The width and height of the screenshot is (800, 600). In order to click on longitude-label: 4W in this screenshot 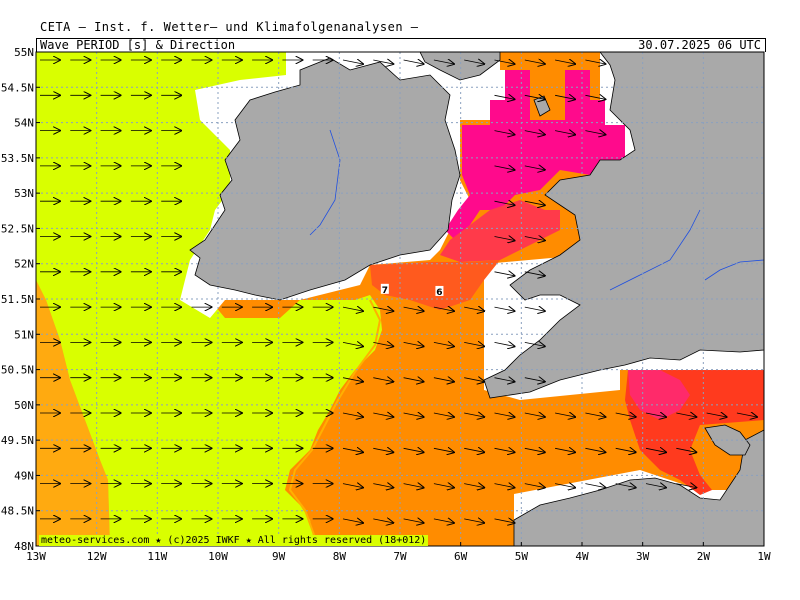, I will do `click(582, 556)`.